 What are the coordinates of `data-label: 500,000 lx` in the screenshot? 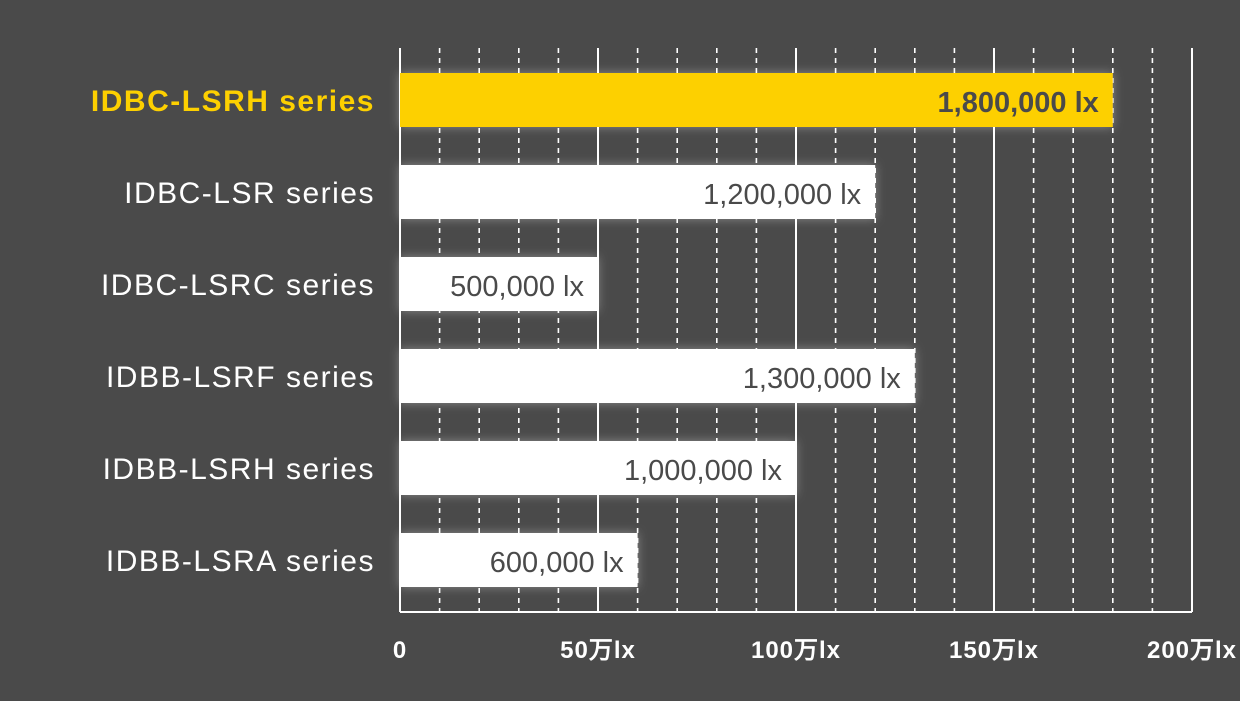 It's located at (517, 287).